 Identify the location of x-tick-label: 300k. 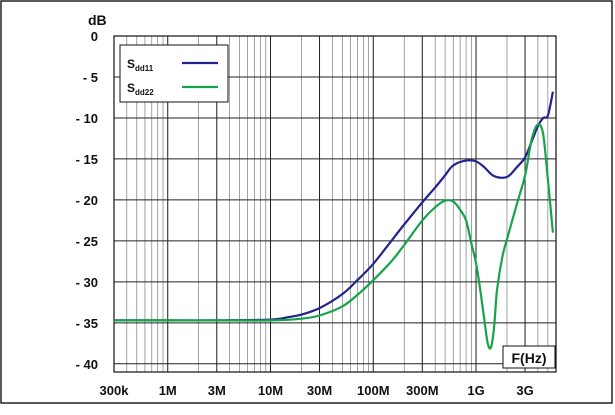
(115, 390).